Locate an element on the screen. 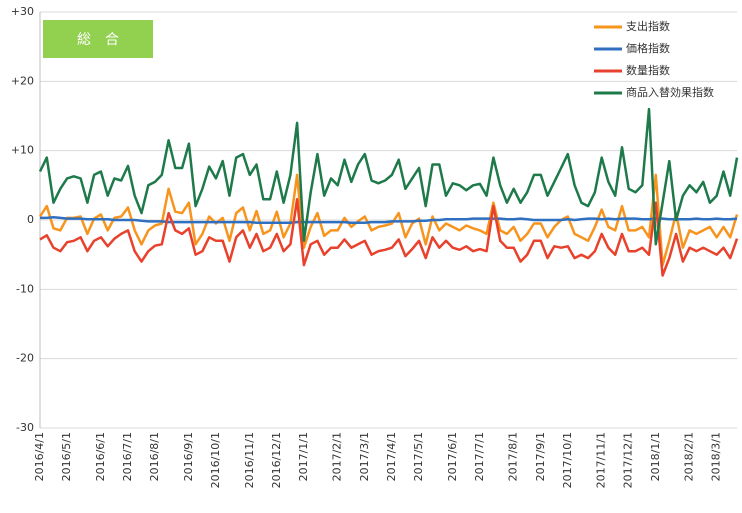 The height and width of the screenshot is (513, 742). y-tick-label: +20 is located at coordinates (22, 80).